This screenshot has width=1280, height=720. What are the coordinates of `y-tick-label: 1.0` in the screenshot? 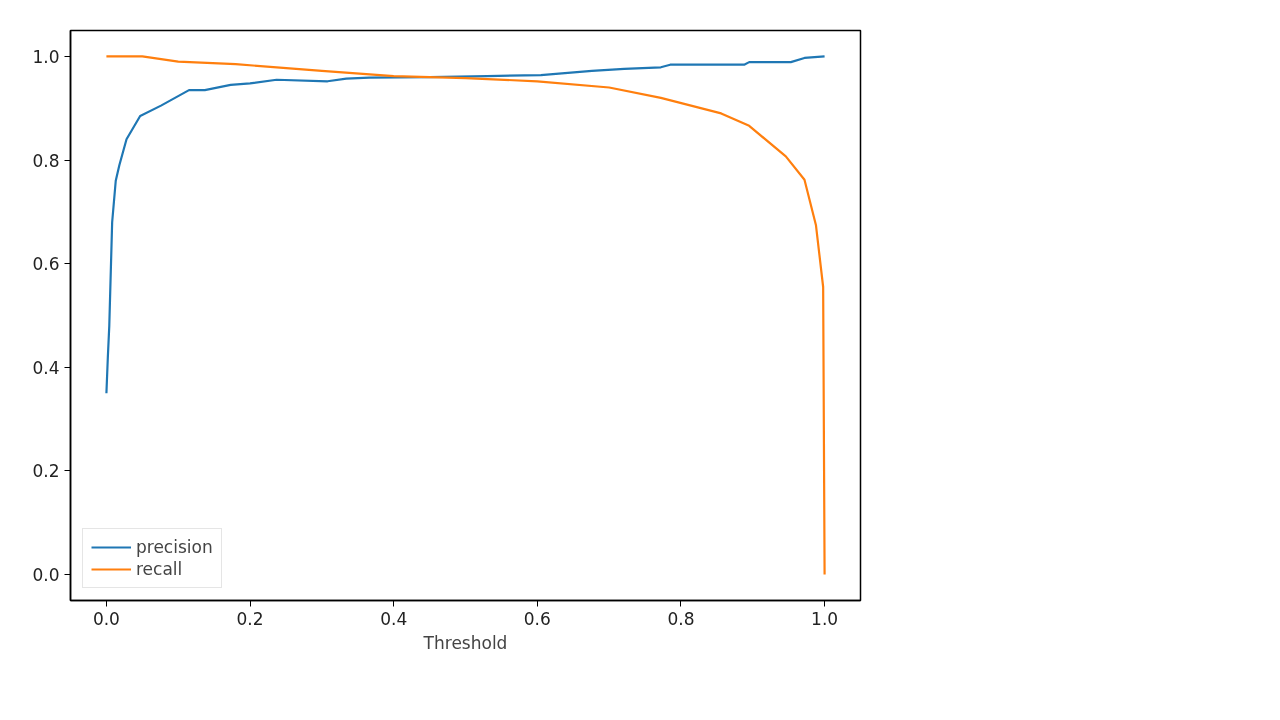 It's located at (46, 56).